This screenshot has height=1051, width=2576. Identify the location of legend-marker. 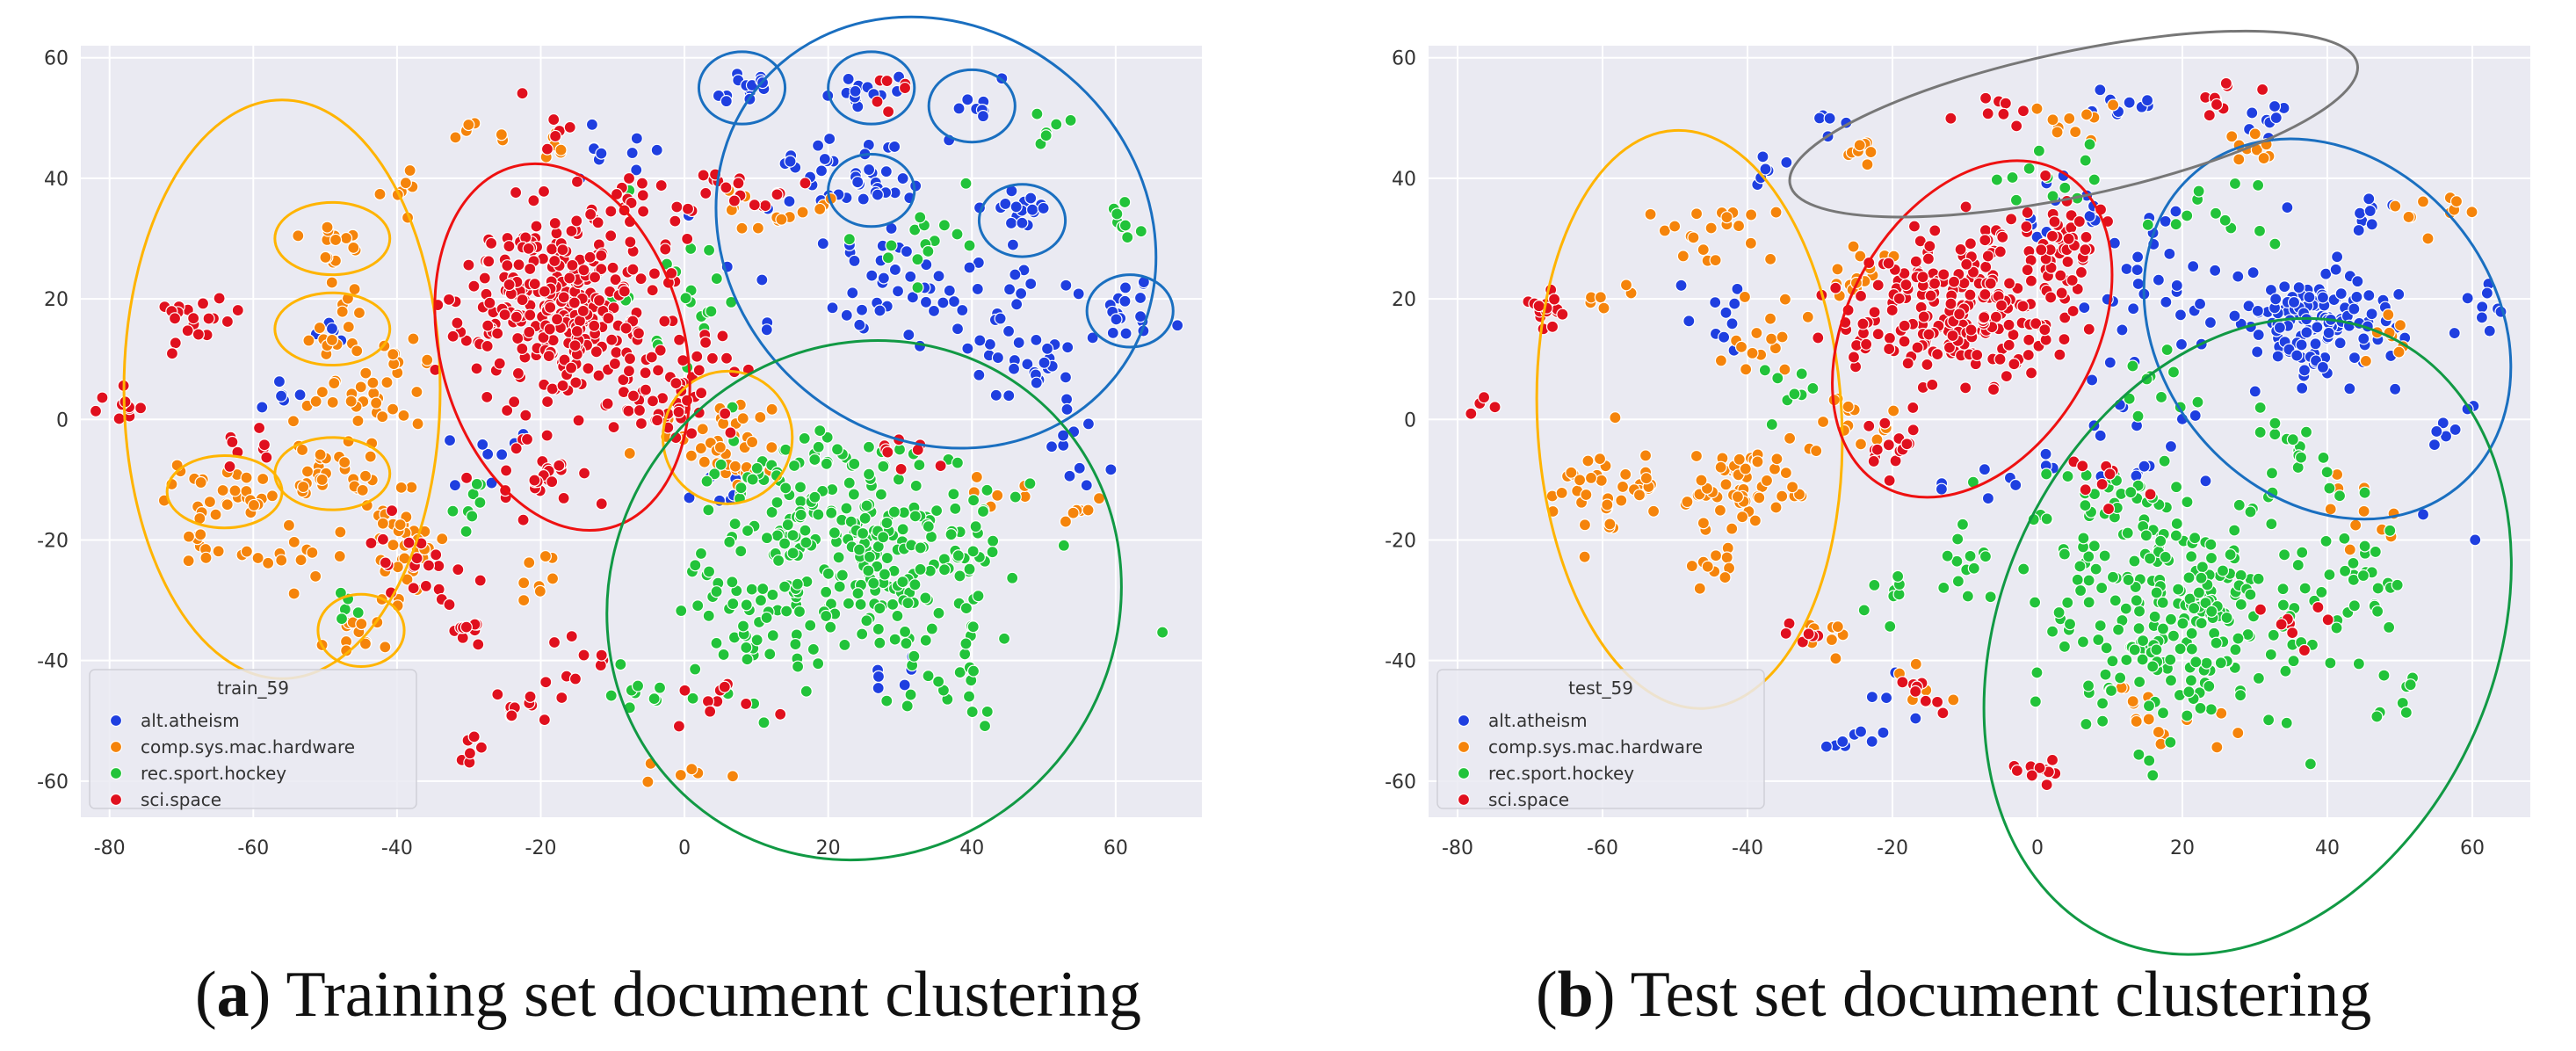
(1464, 721).